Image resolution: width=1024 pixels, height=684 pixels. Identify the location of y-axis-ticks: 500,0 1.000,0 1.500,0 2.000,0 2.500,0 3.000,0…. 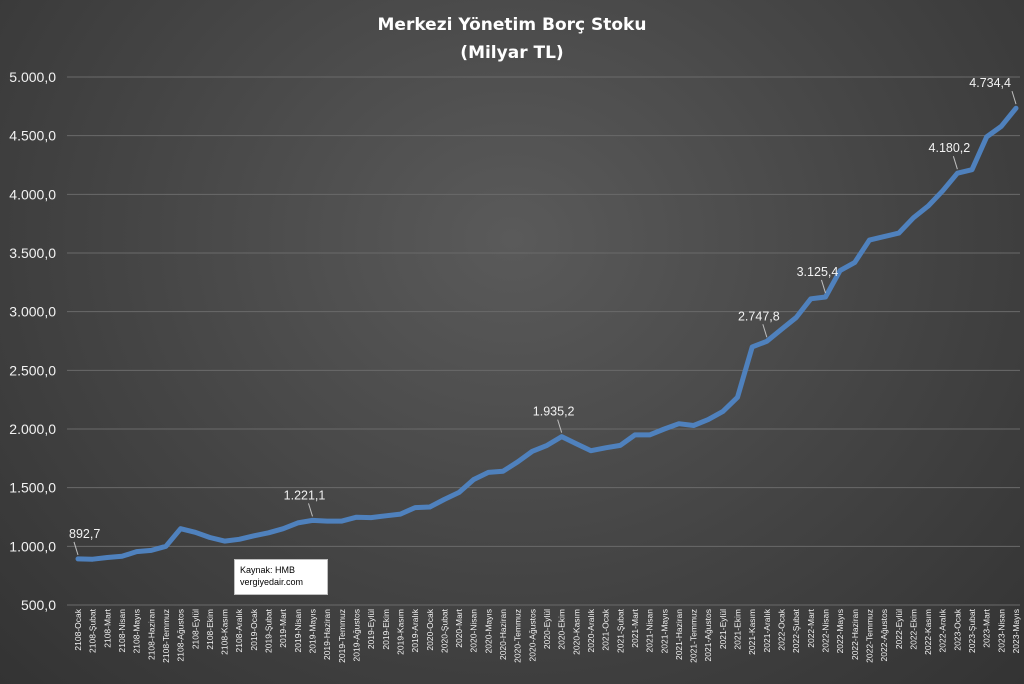
(32, 341).